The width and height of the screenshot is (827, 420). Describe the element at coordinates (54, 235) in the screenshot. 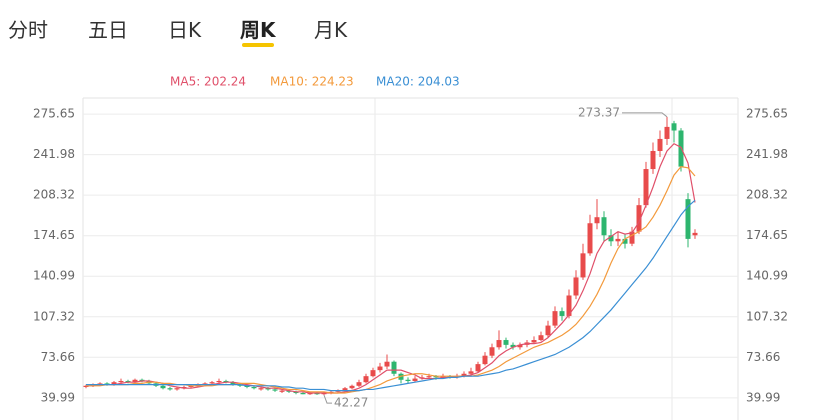

I see `y-tick-label: 174.65` at that location.